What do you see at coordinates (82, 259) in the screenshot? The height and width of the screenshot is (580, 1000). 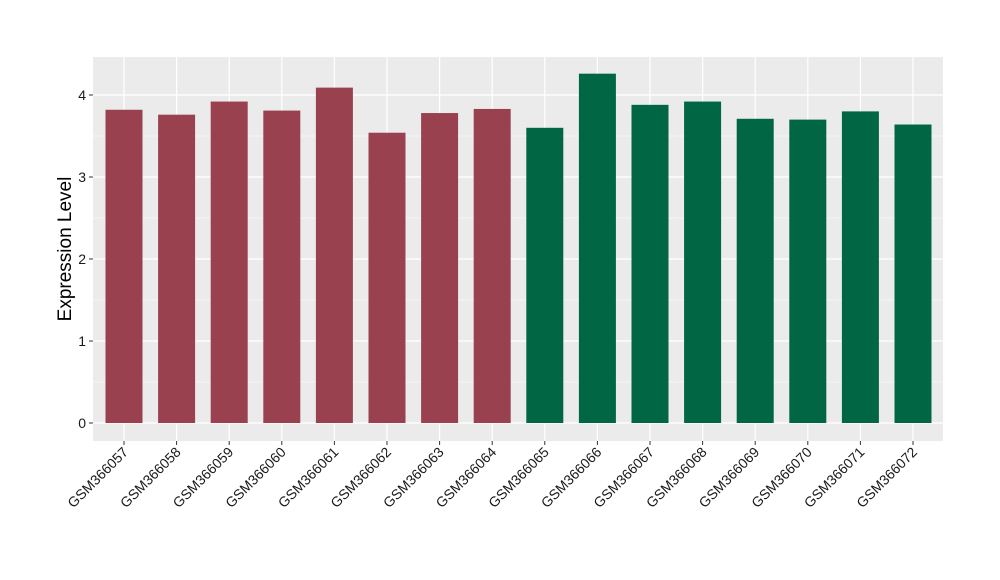 I see `y-tick-label: 2` at bounding box center [82, 259].